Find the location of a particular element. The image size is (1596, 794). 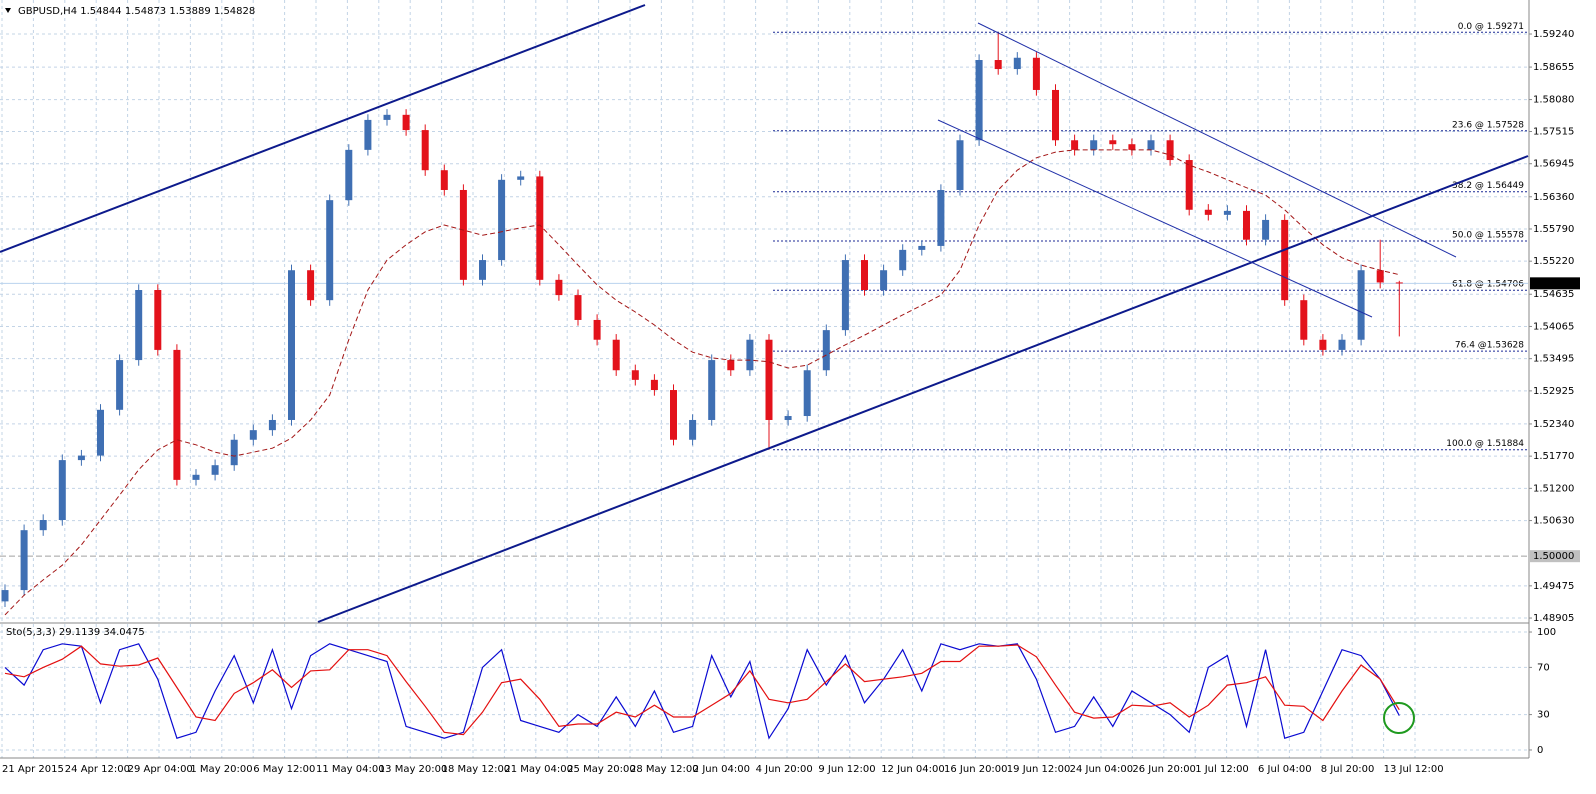

header-low: 1.53889 is located at coordinates (189, 11).